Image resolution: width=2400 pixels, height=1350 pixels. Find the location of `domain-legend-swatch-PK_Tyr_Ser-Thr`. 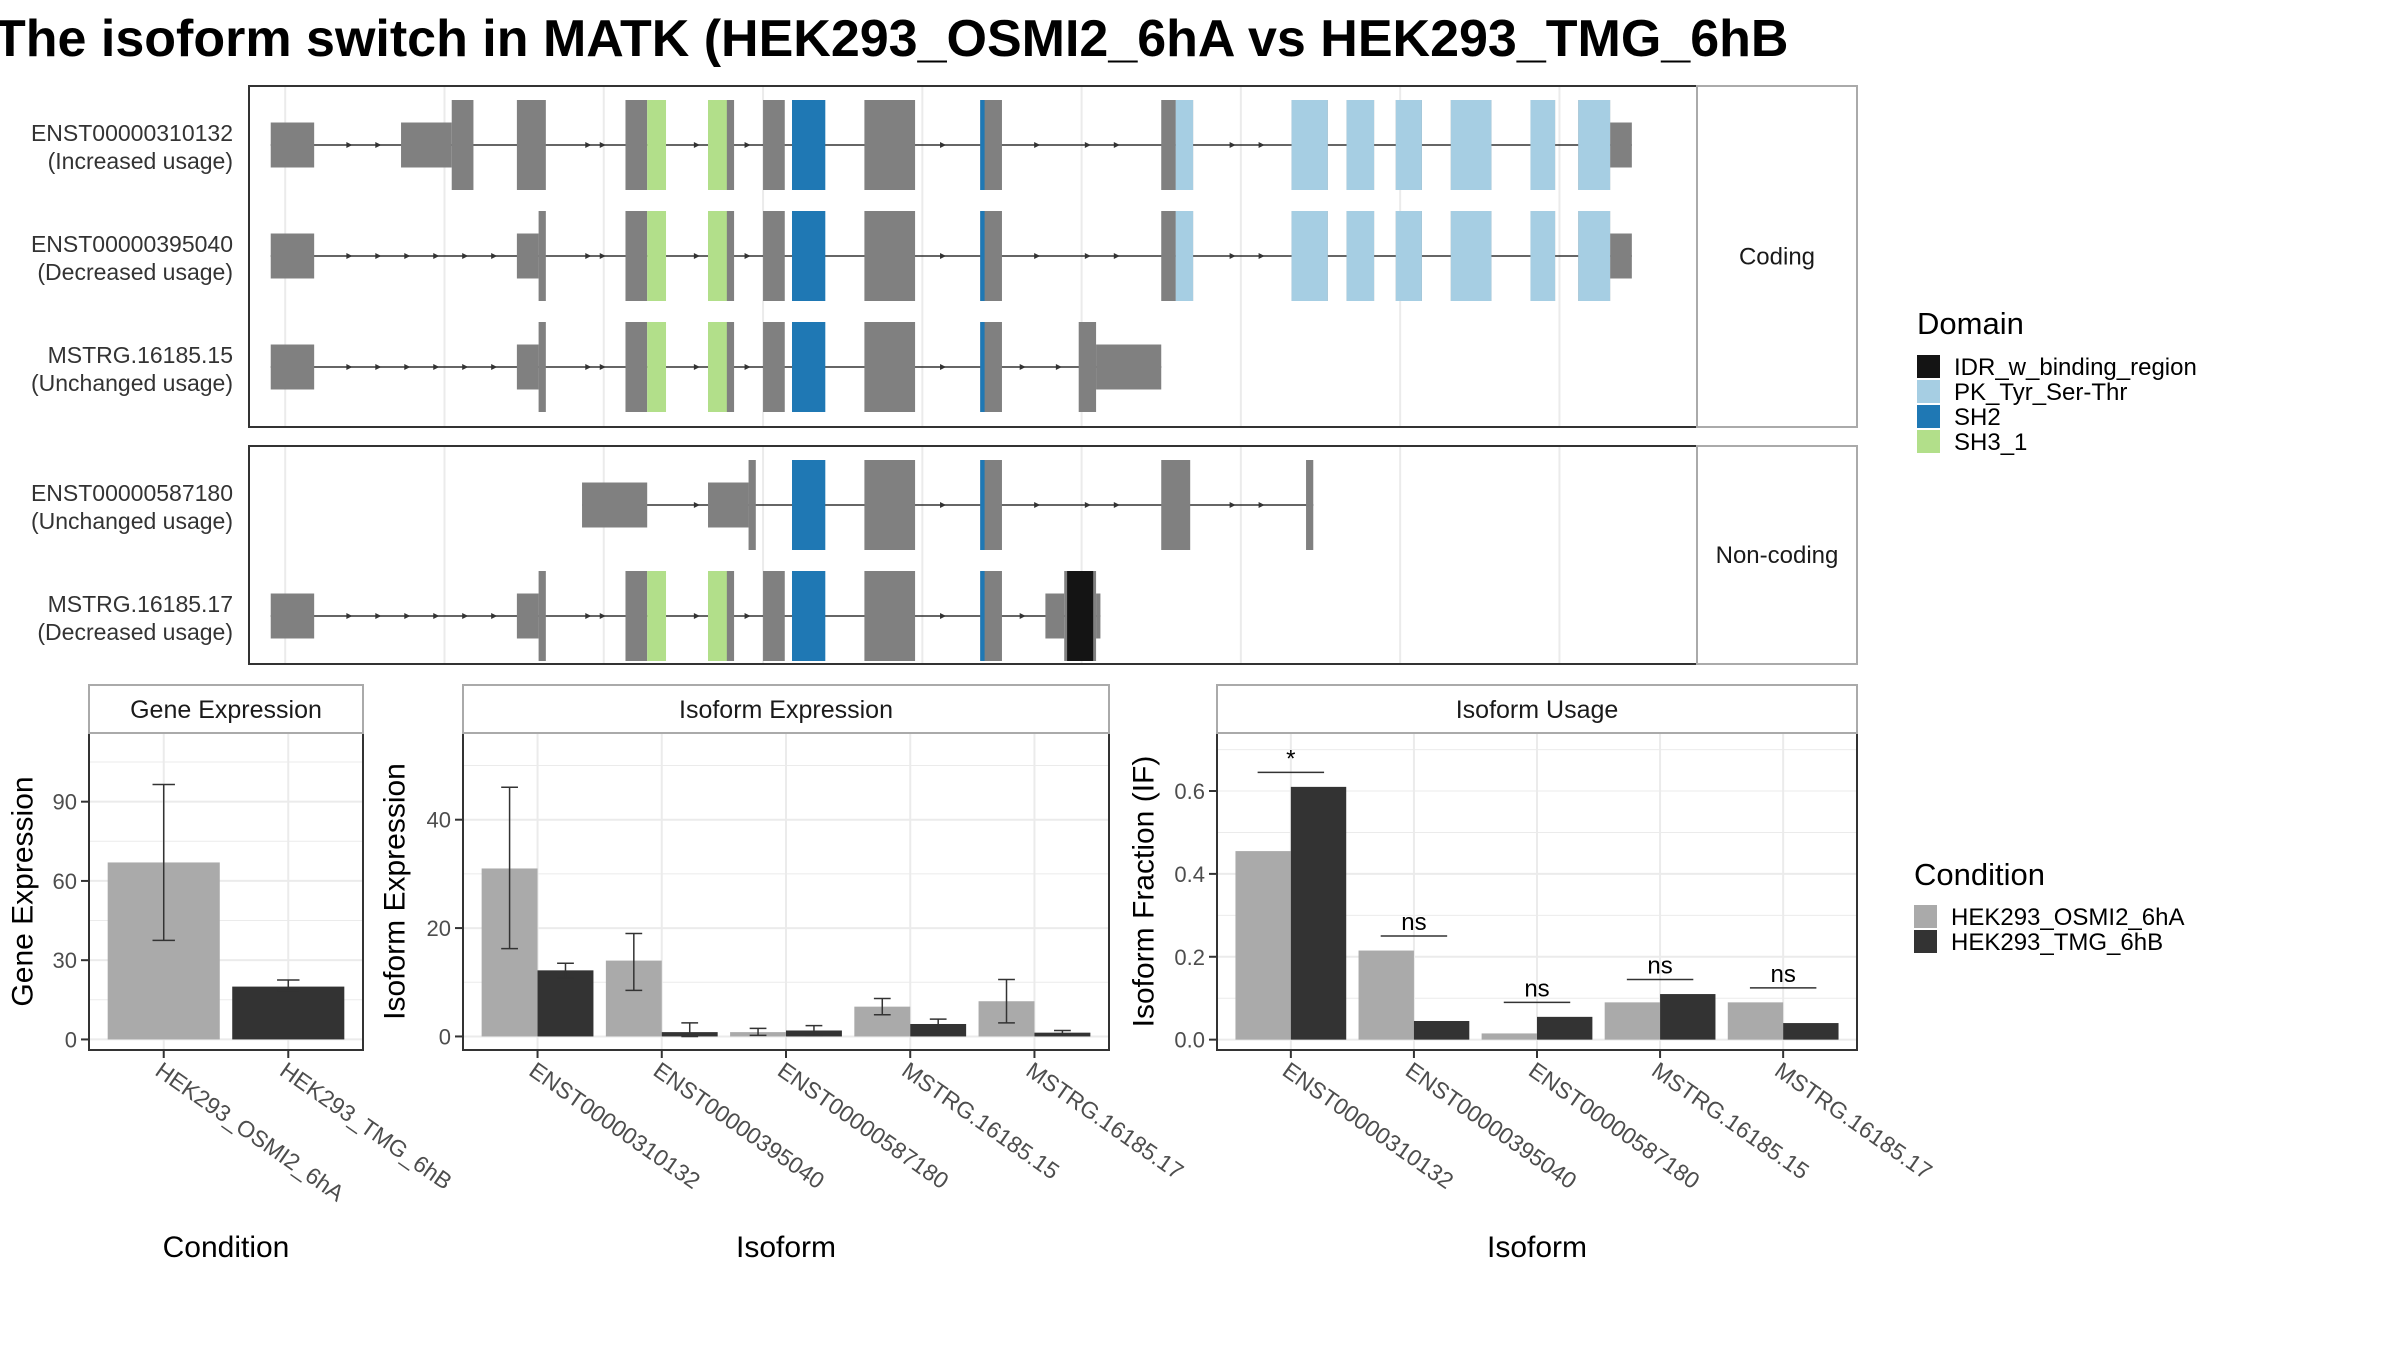

domain-legend-swatch-PK_Tyr_Ser-Thr is located at coordinates (1928, 391).